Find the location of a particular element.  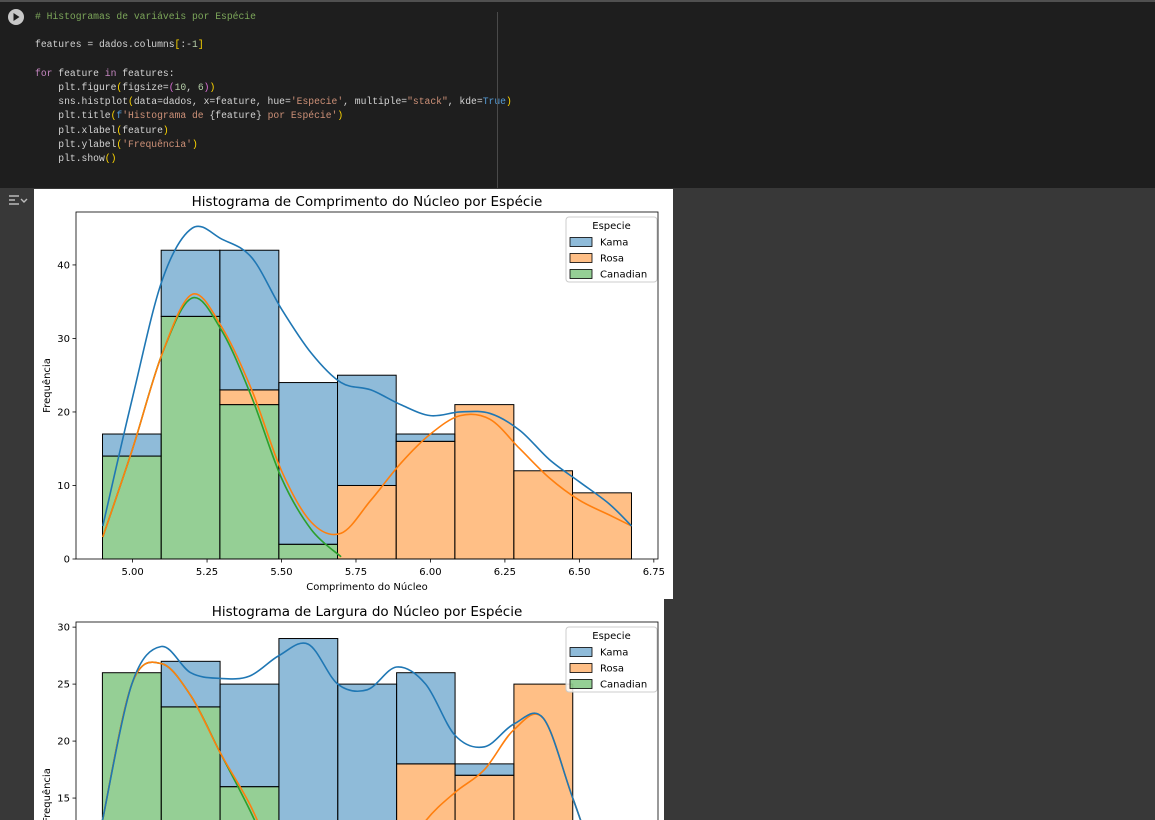

code-token: 6 is located at coordinates (200, 87).